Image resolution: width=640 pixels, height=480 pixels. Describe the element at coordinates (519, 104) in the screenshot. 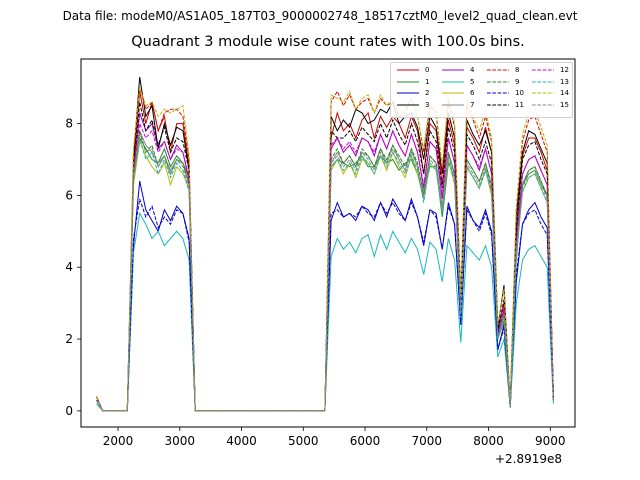

I see `legend-label: 11` at that location.